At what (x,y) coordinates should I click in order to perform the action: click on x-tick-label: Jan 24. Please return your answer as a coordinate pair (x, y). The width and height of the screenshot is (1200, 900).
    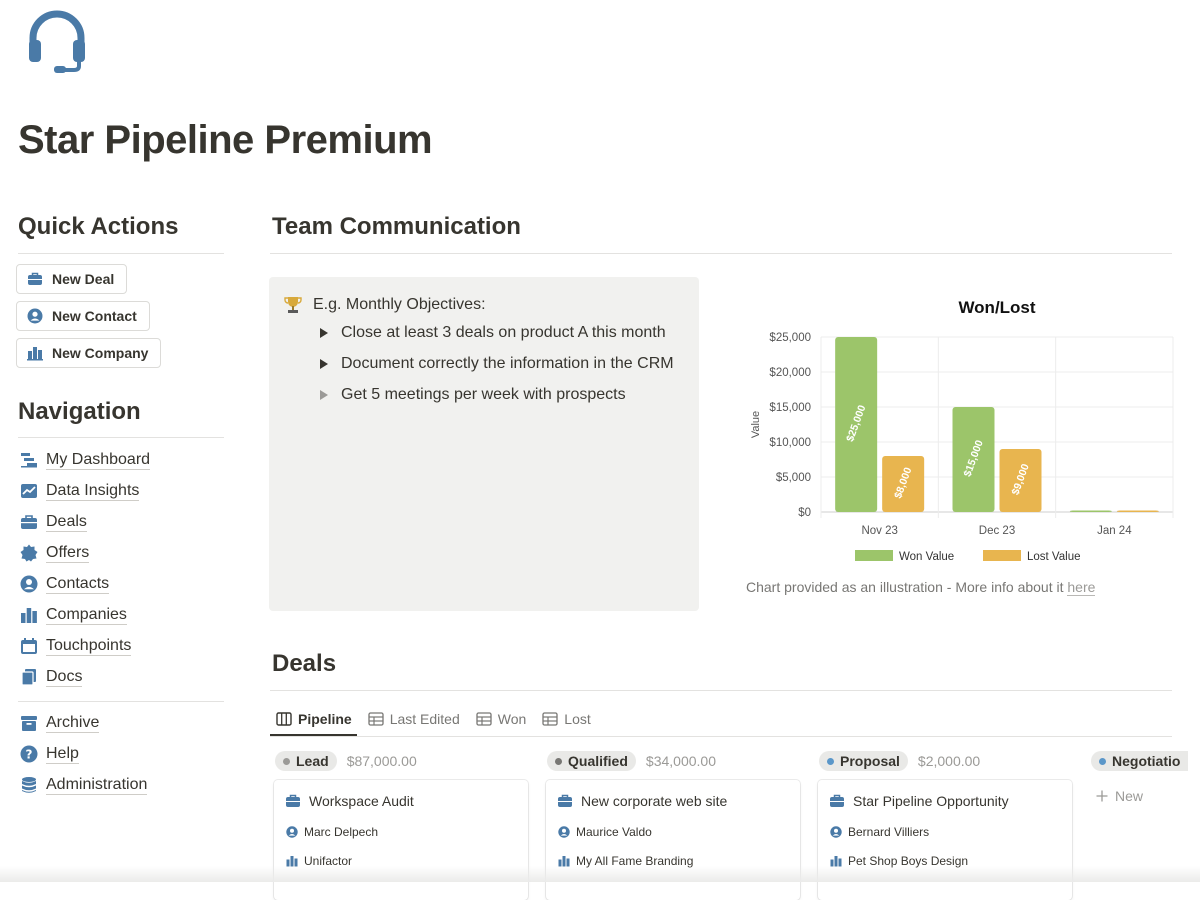
    Looking at the image, I should click on (1114, 531).